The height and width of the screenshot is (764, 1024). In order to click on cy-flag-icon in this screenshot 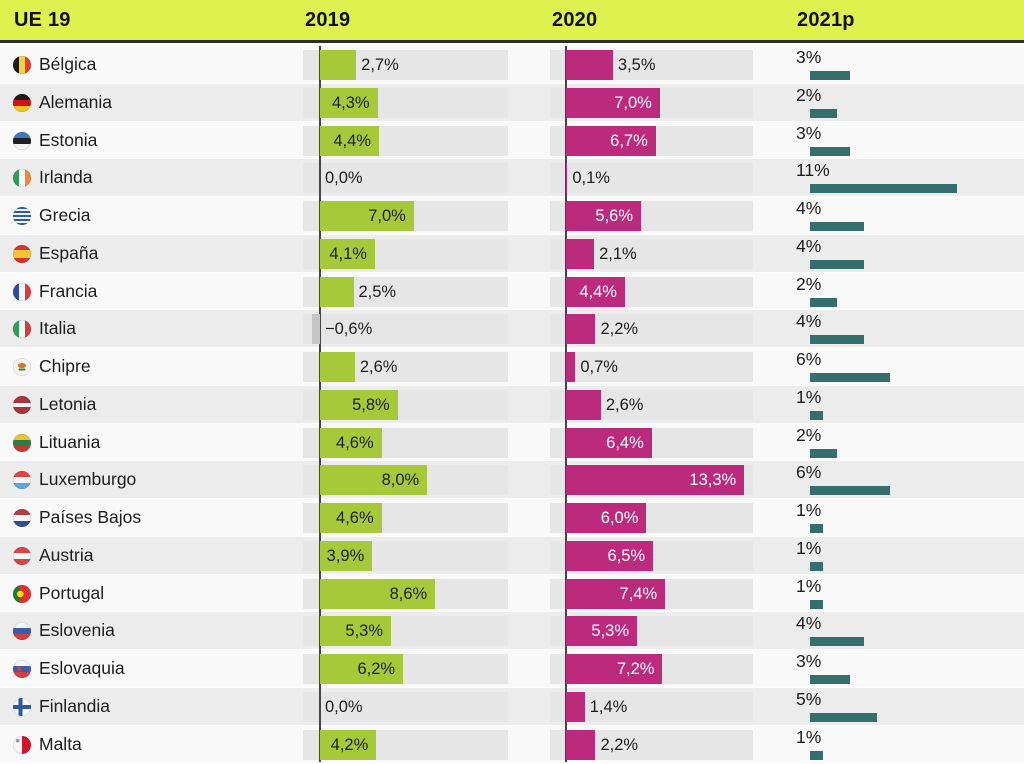, I will do `click(22, 367)`.